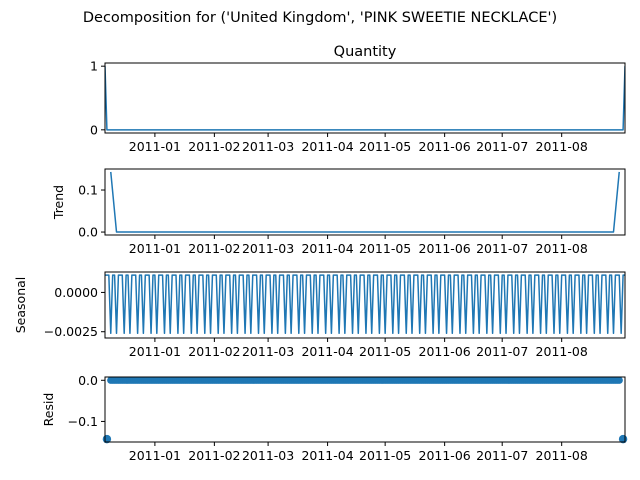 The height and width of the screenshot is (480, 640). Describe the element at coordinates (365, 409) in the screenshot. I see `resid-axes-frame` at that location.